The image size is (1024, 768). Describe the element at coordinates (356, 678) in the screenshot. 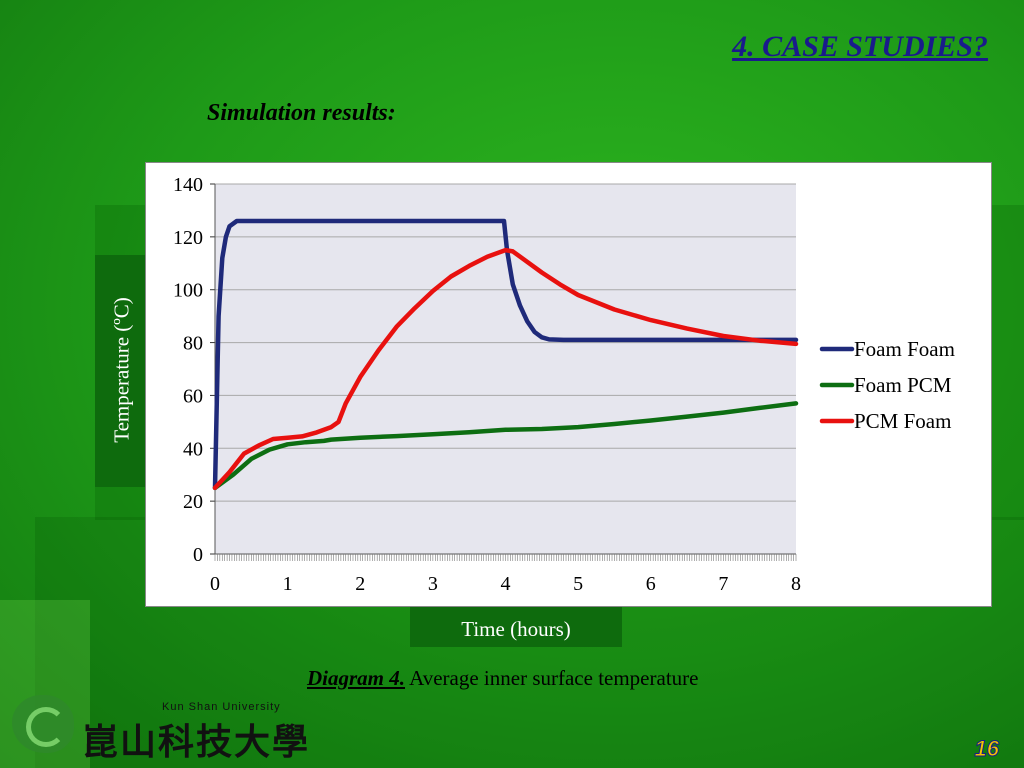

I see `caption-label: Diagram 4.` at that location.